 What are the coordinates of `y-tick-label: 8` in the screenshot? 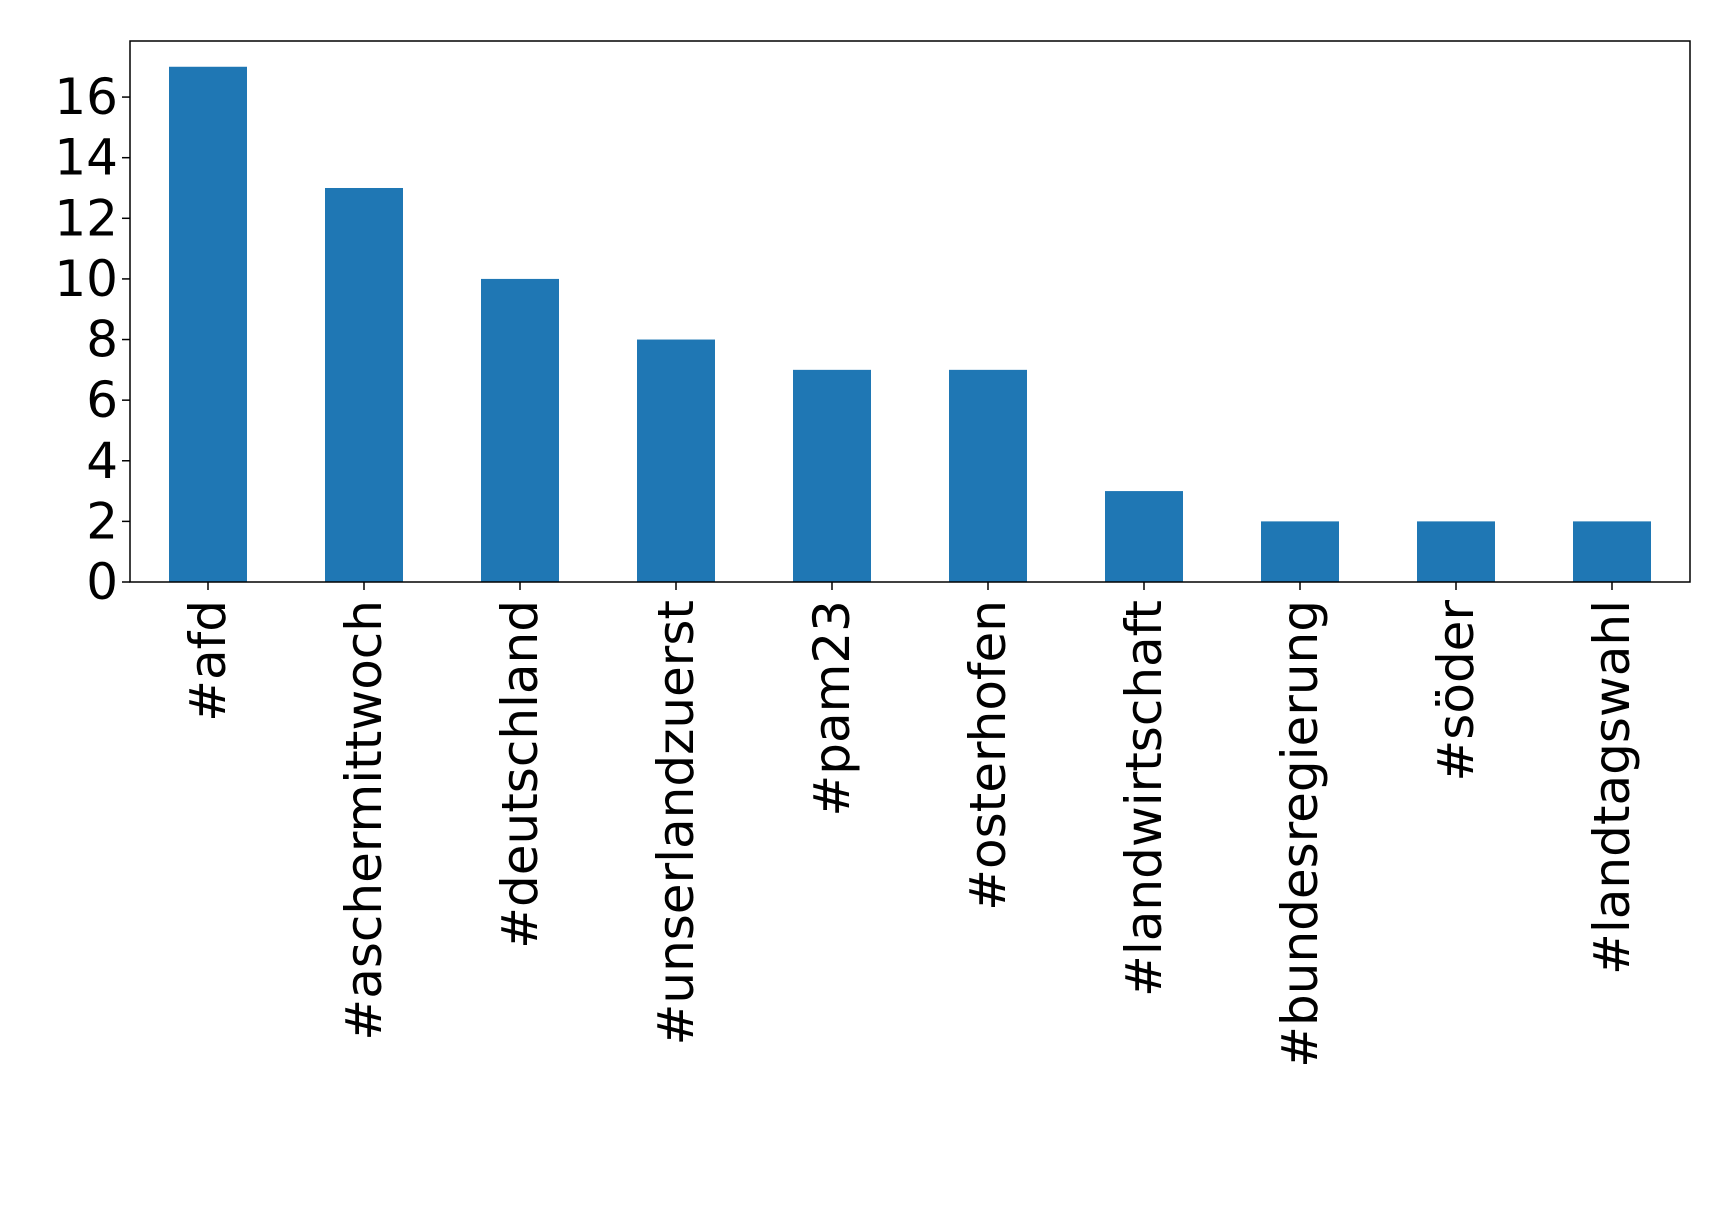 It's located at (102, 340).